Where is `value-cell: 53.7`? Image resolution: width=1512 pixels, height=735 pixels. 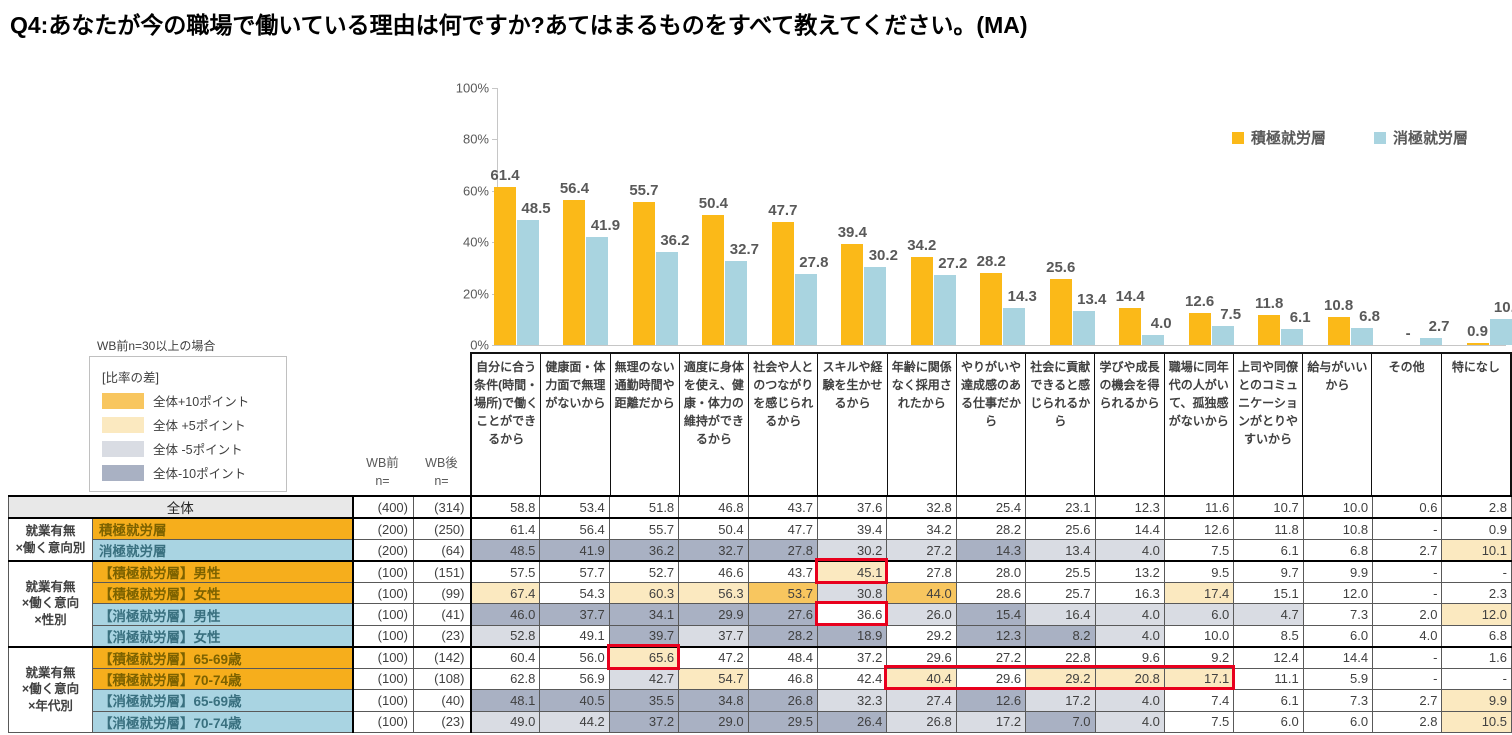
value-cell: 53.7 is located at coordinates (782, 593).